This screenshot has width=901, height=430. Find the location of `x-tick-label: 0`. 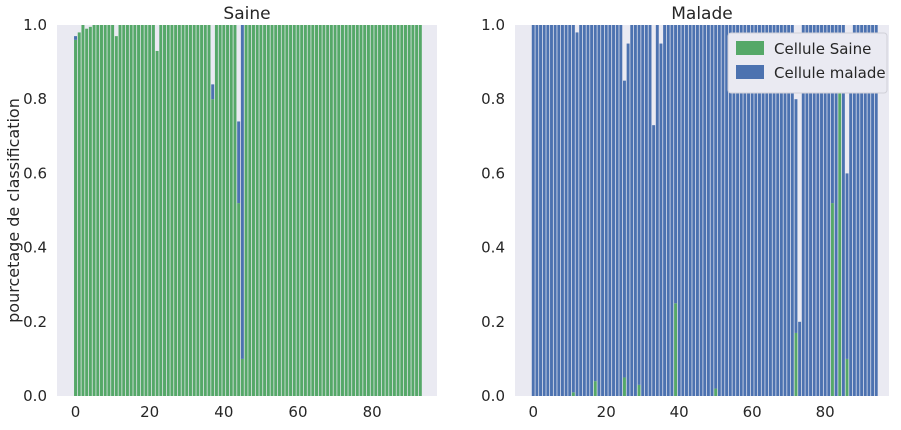

x-tick-label: 0 is located at coordinates (533, 412).